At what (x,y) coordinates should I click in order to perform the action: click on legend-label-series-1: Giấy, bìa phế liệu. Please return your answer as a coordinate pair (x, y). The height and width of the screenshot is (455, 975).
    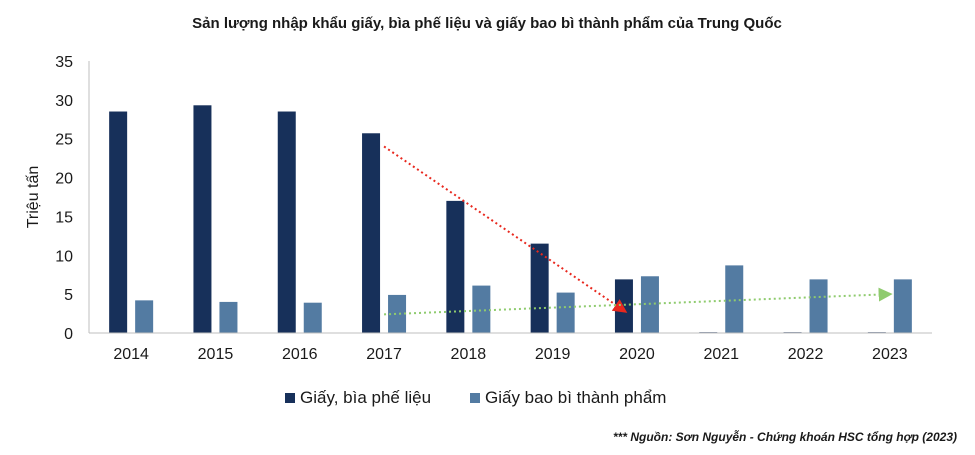
    Looking at the image, I should click on (365, 397).